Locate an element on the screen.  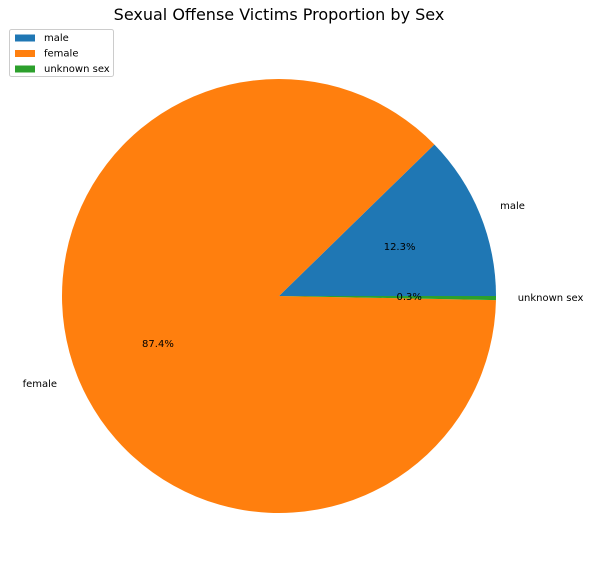
legend: male female unknown sex is located at coordinates (61, 53).